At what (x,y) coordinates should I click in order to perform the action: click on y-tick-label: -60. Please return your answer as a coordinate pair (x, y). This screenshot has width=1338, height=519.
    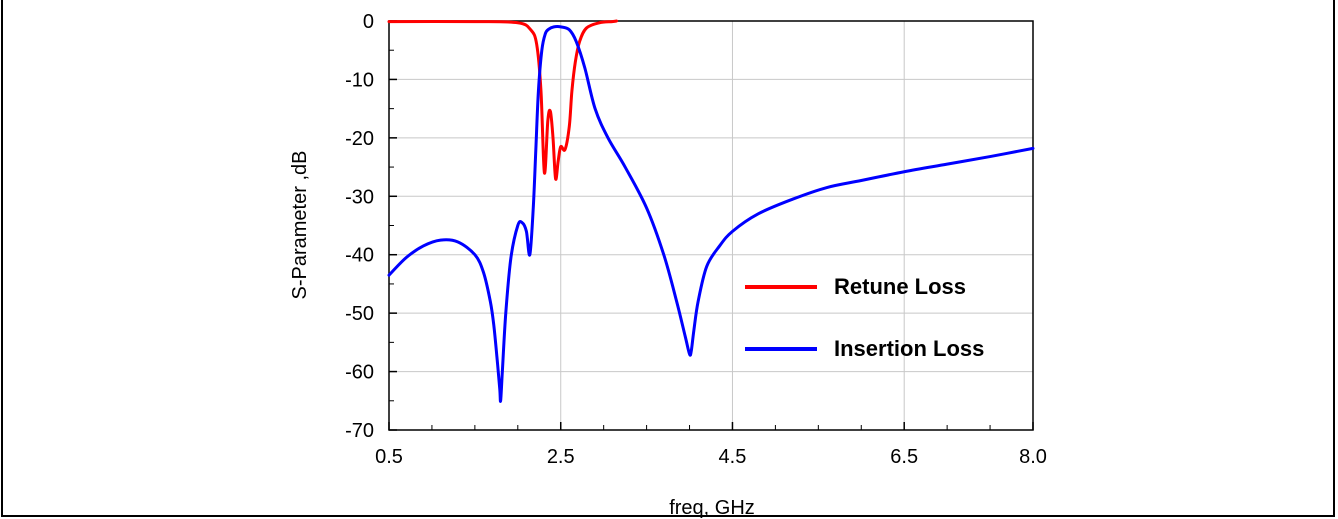
    Looking at the image, I should click on (359, 373).